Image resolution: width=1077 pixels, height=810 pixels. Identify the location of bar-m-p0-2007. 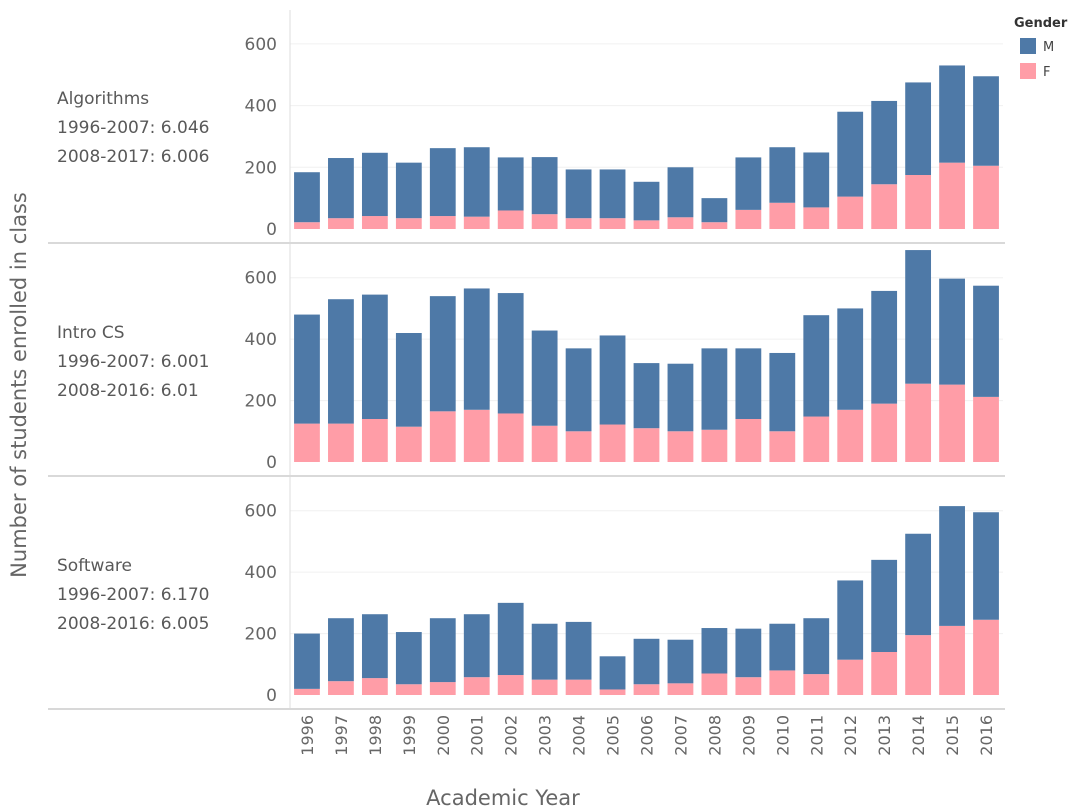
(680, 192).